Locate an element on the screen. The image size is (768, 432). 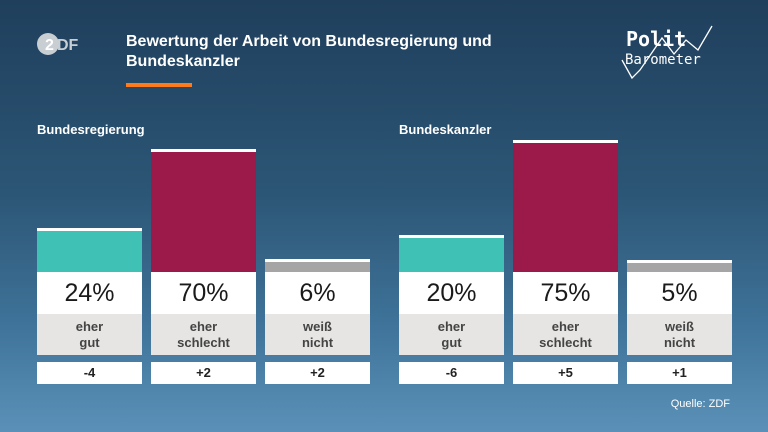
change-label-0-good: -4 is located at coordinates (89, 373).